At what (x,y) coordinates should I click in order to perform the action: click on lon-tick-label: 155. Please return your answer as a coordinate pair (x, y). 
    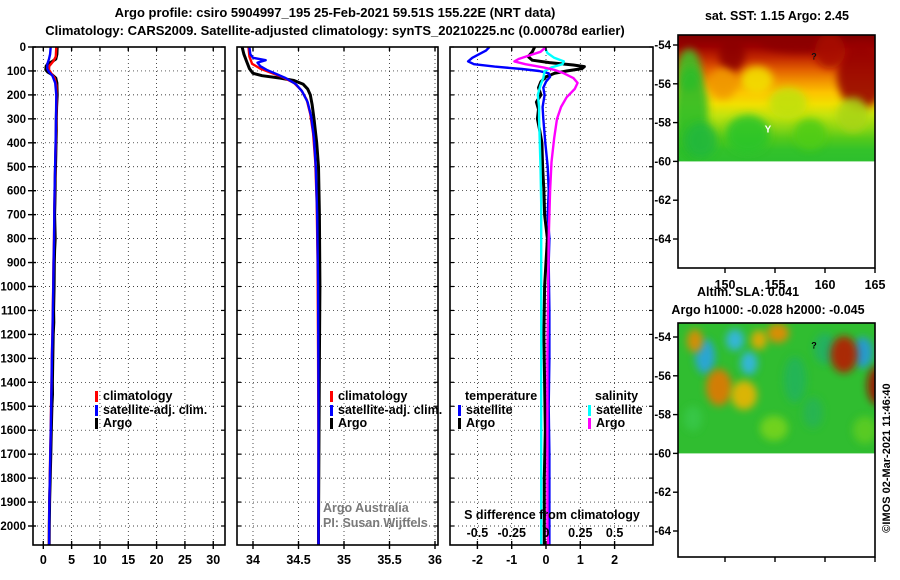
    Looking at the image, I should click on (775, 285).